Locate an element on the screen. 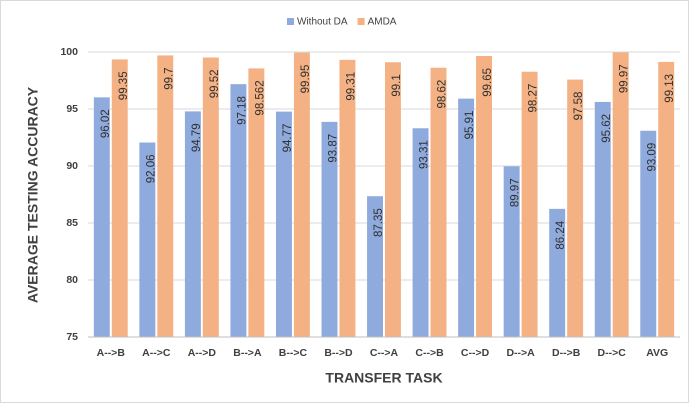 The width and height of the screenshot is (689, 403). data-label: 99.1 is located at coordinates (397, 85).